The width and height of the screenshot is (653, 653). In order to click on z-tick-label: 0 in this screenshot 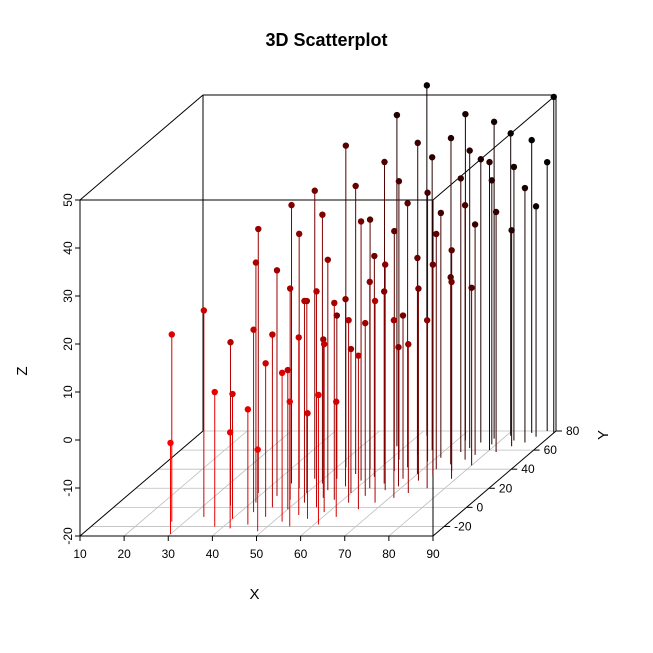, I will do `click(68, 439)`.